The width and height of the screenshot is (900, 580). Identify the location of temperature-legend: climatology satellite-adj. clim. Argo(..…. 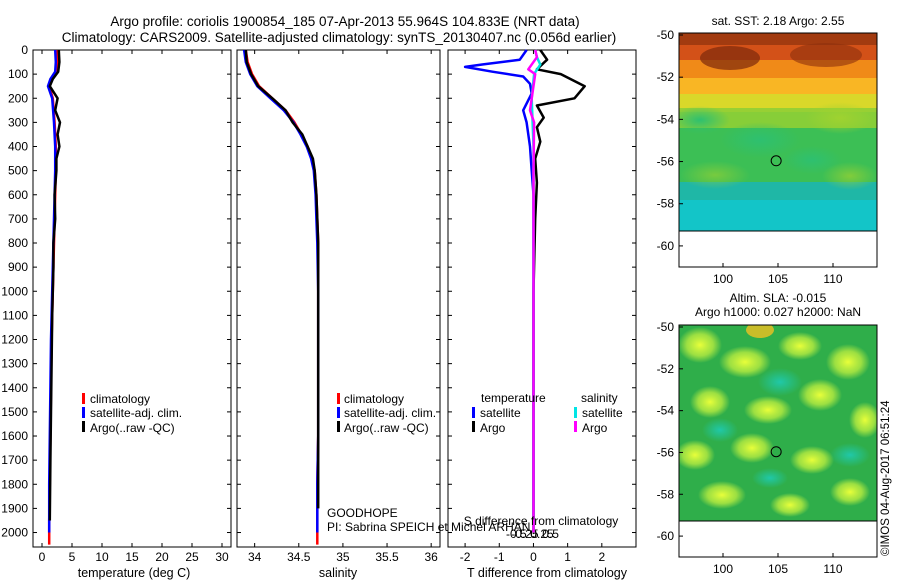
(132, 413).